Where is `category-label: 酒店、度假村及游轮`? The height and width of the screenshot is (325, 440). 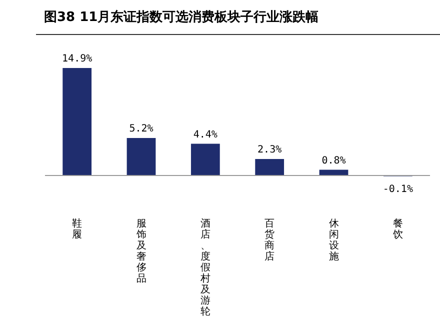
category-label: 酒店、度假村及游轮 is located at coordinates (205, 268).